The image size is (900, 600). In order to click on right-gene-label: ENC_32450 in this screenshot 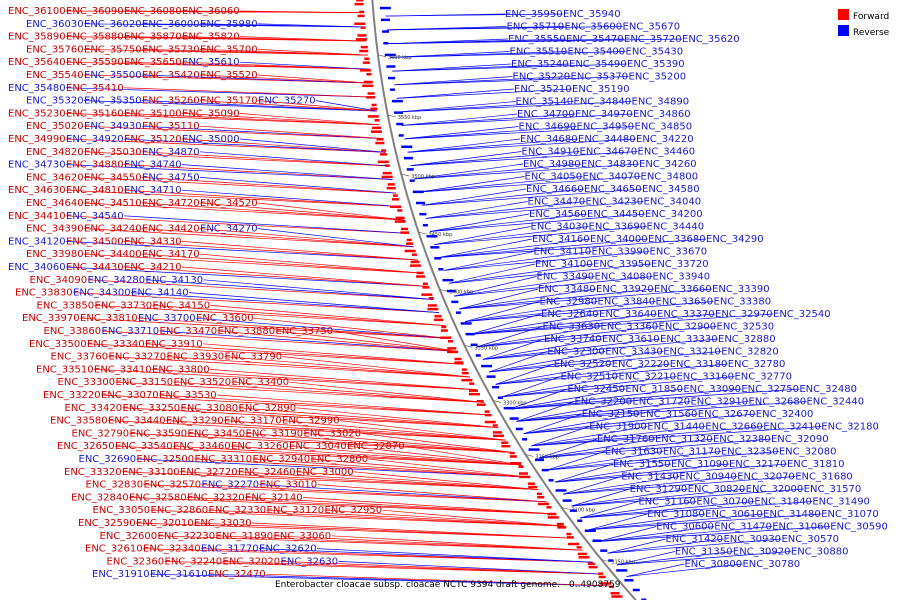, I will do `click(596, 389)`.